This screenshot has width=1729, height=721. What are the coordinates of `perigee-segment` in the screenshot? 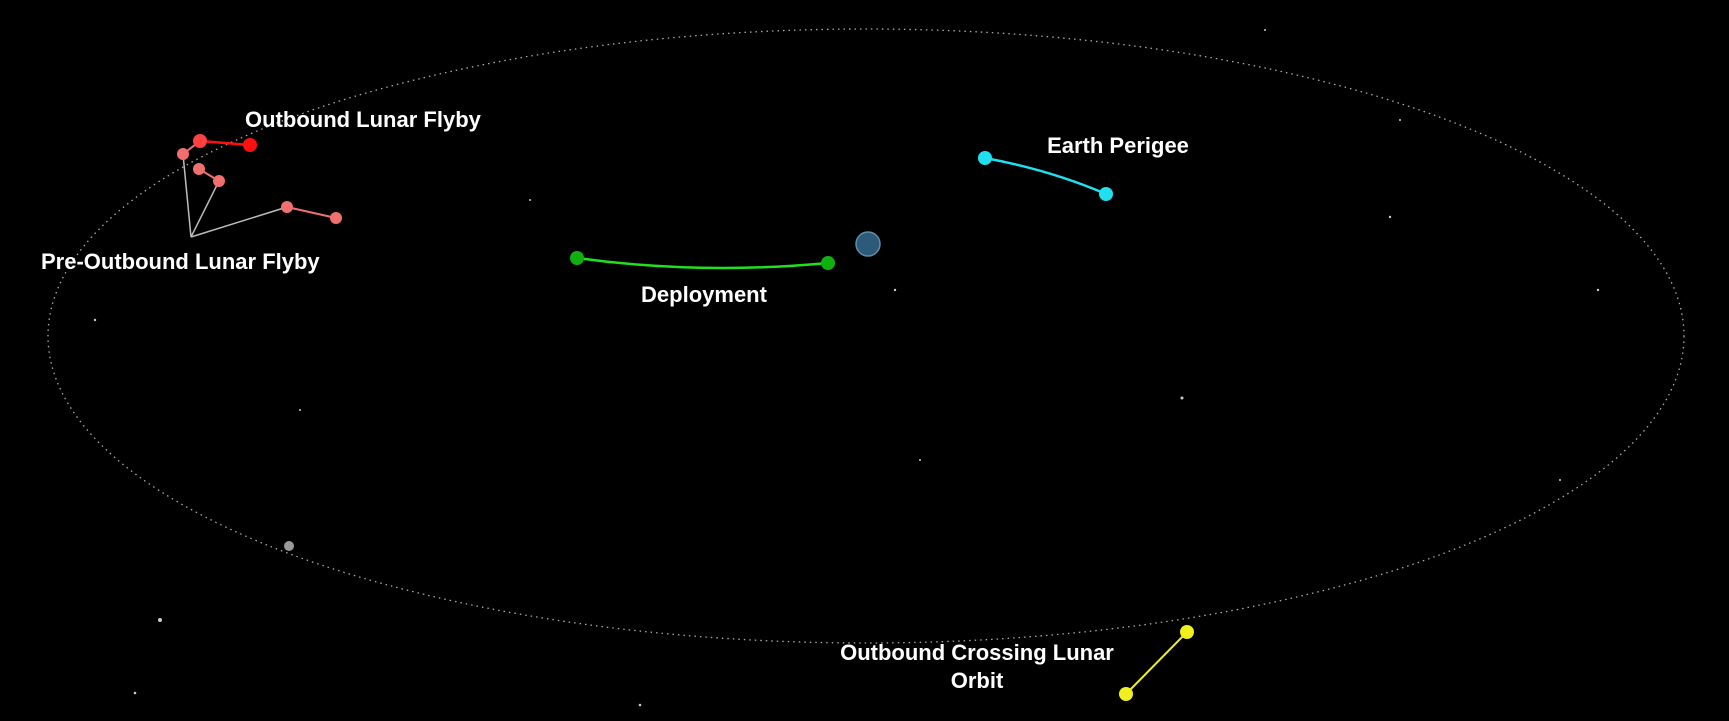 It's located at (1045, 176).